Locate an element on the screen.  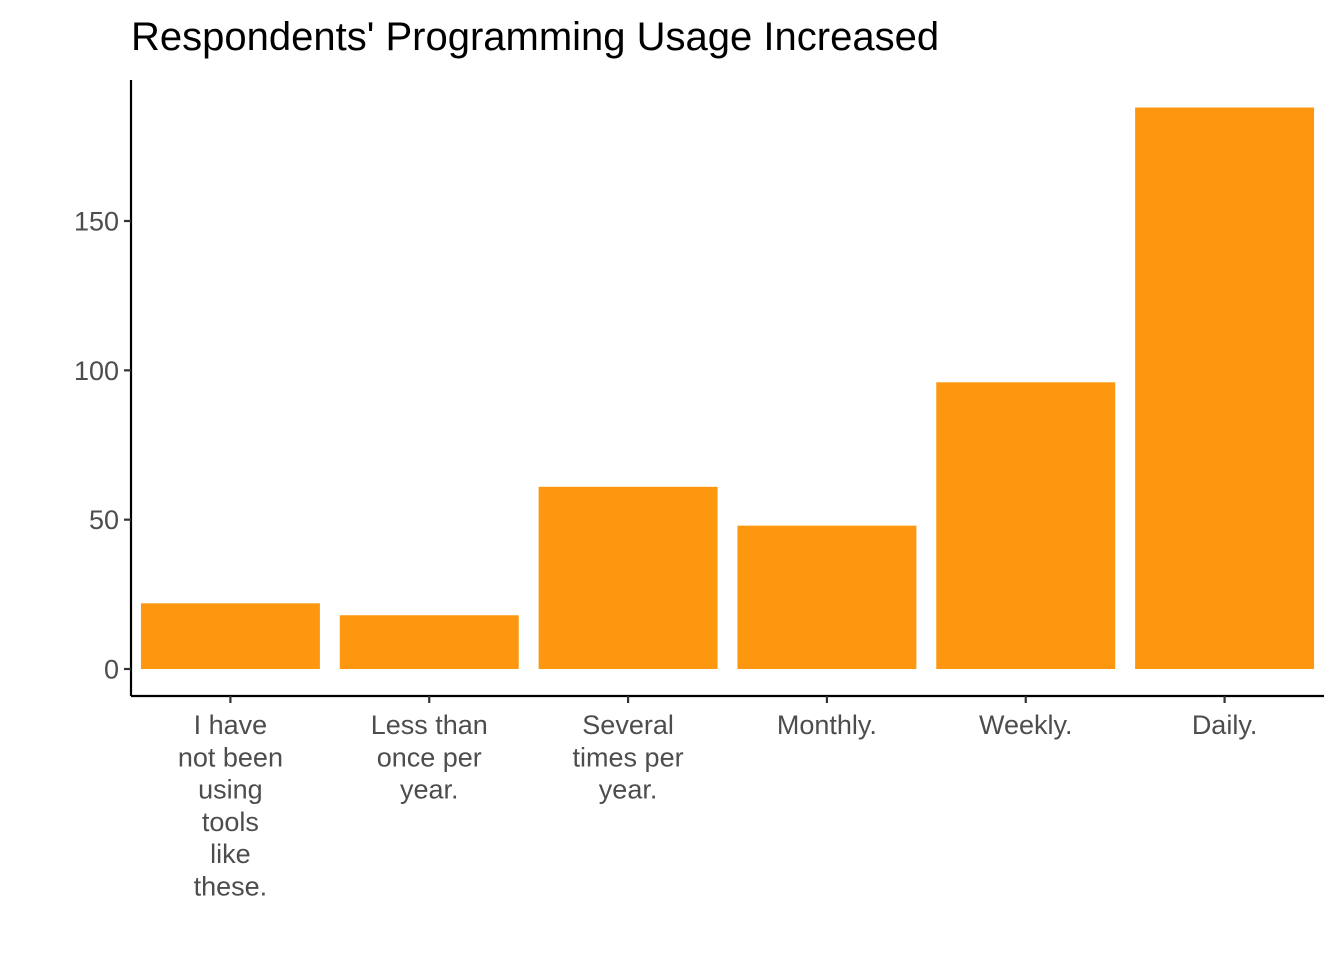
y-tick-label: 150 is located at coordinates (96, 222).